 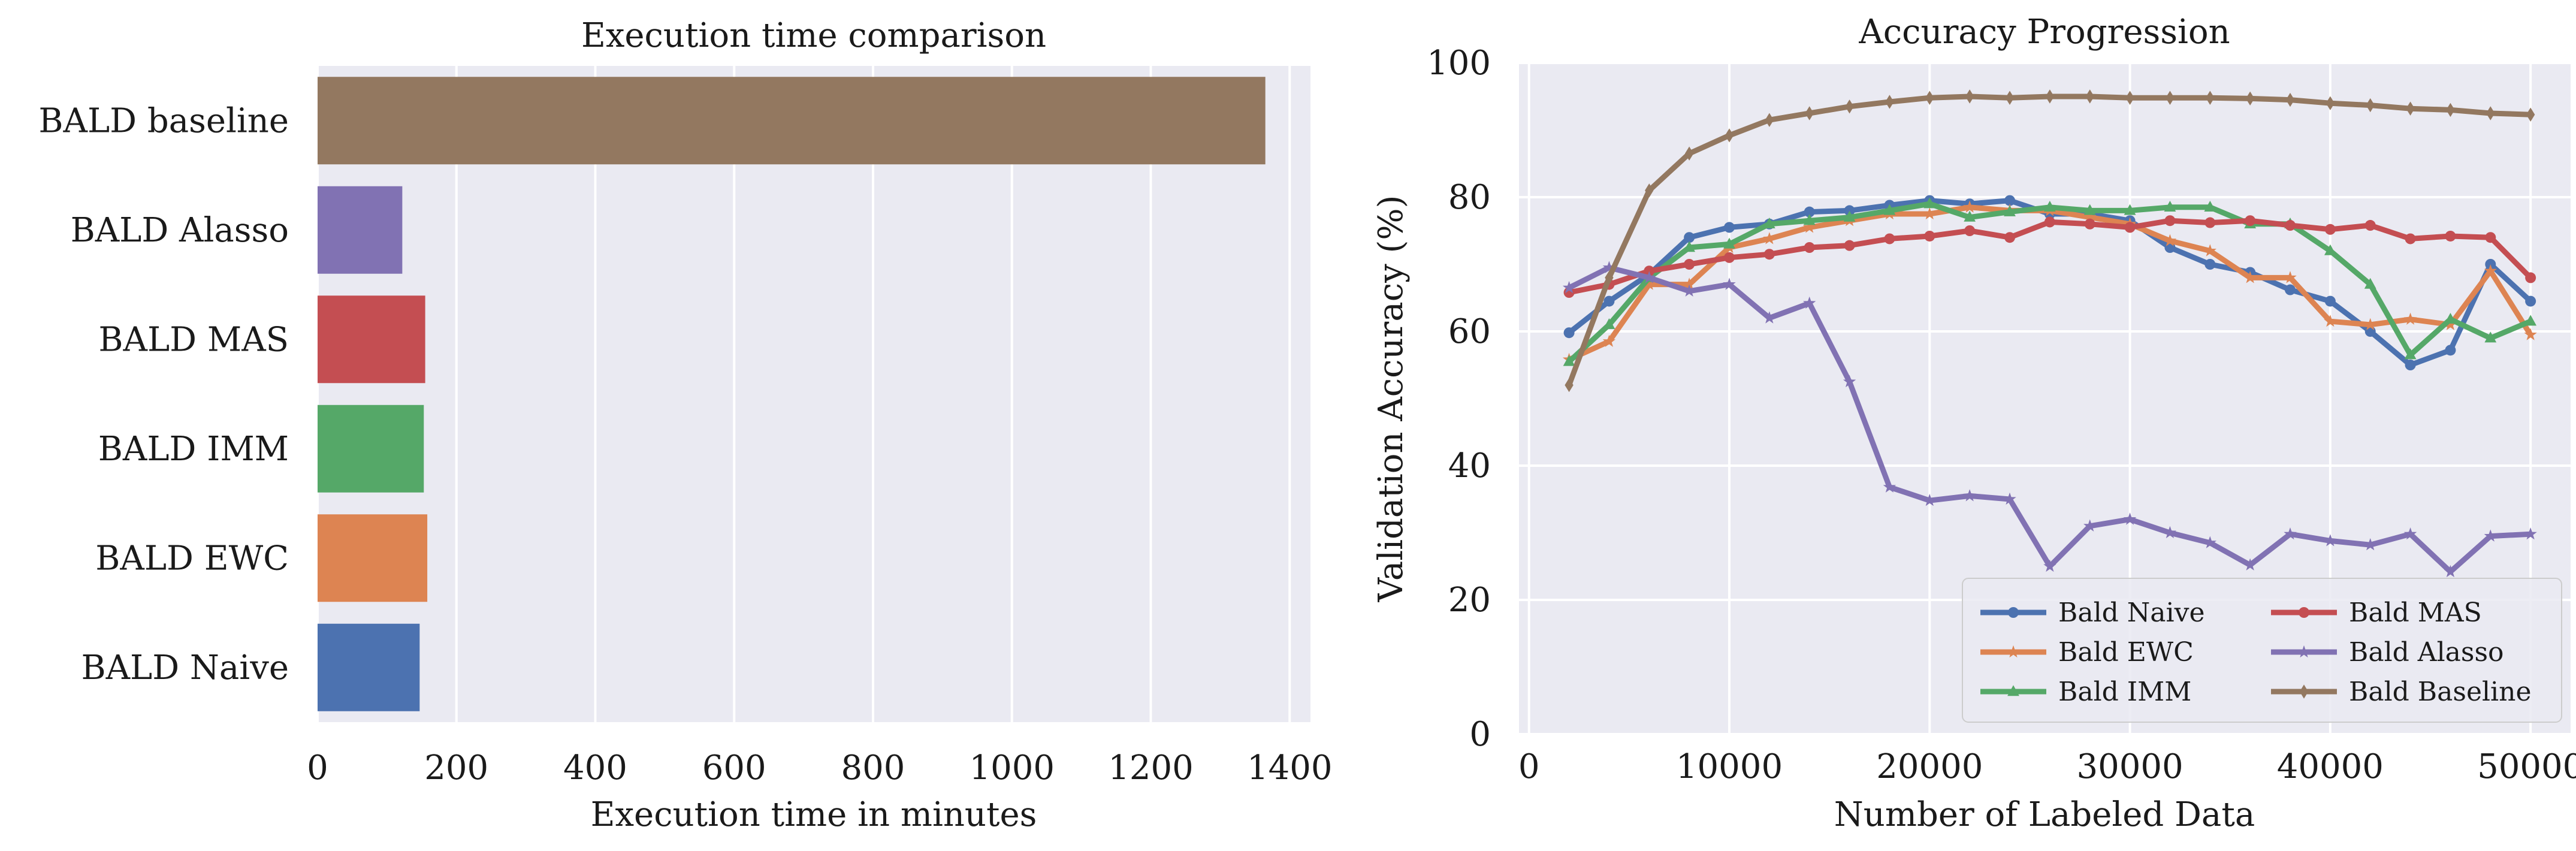 I want to click on legend-label: Bald EWC, so click(x=2126, y=652).